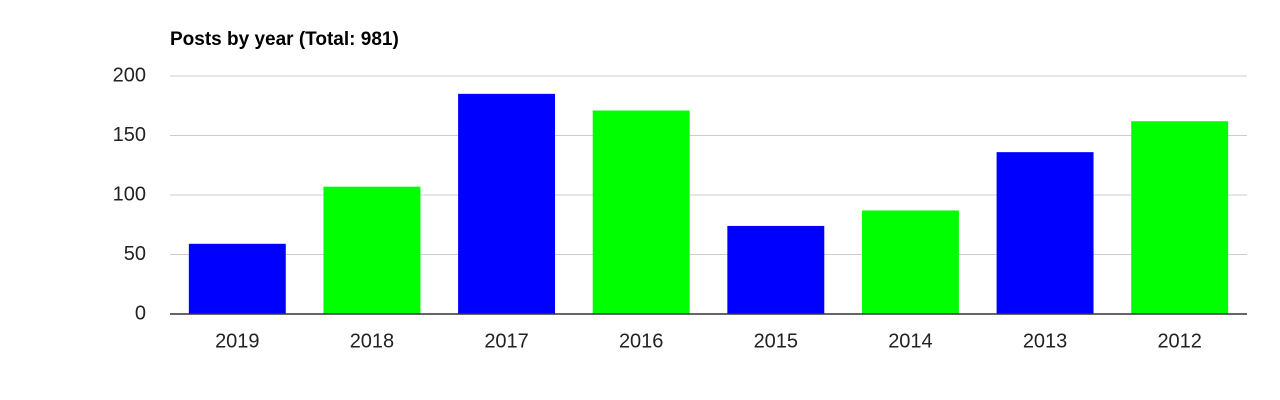 The width and height of the screenshot is (1280, 400). Describe the element at coordinates (135, 254) in the screenshot. I see `y-tick-label: 50` at that location.